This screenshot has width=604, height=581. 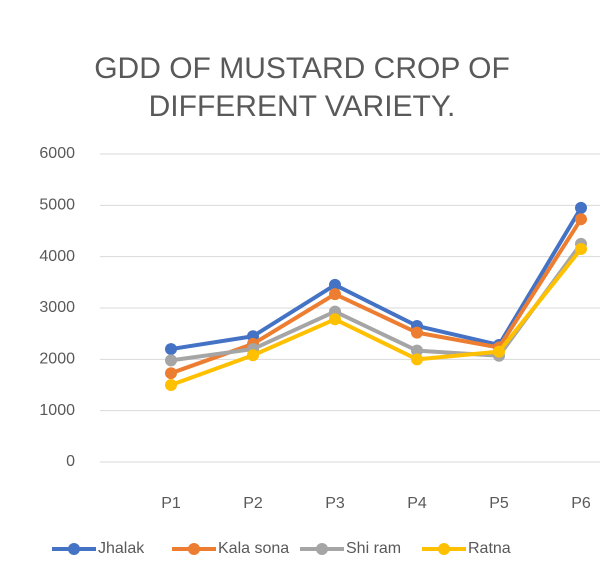 I want to click on y-tick-label: 1000, so click(x=57, y=410).